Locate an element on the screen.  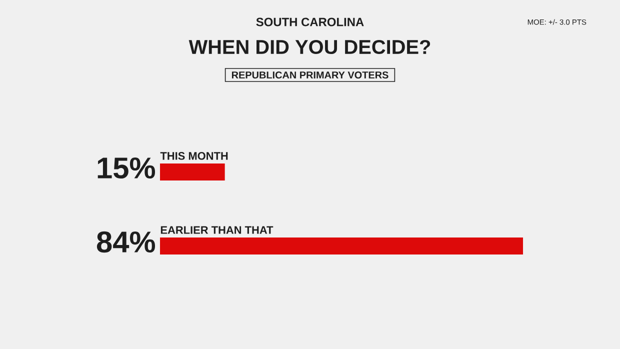
chart-title: WHEN DID YOU DECIDE? is located at coordinates (309, 47).